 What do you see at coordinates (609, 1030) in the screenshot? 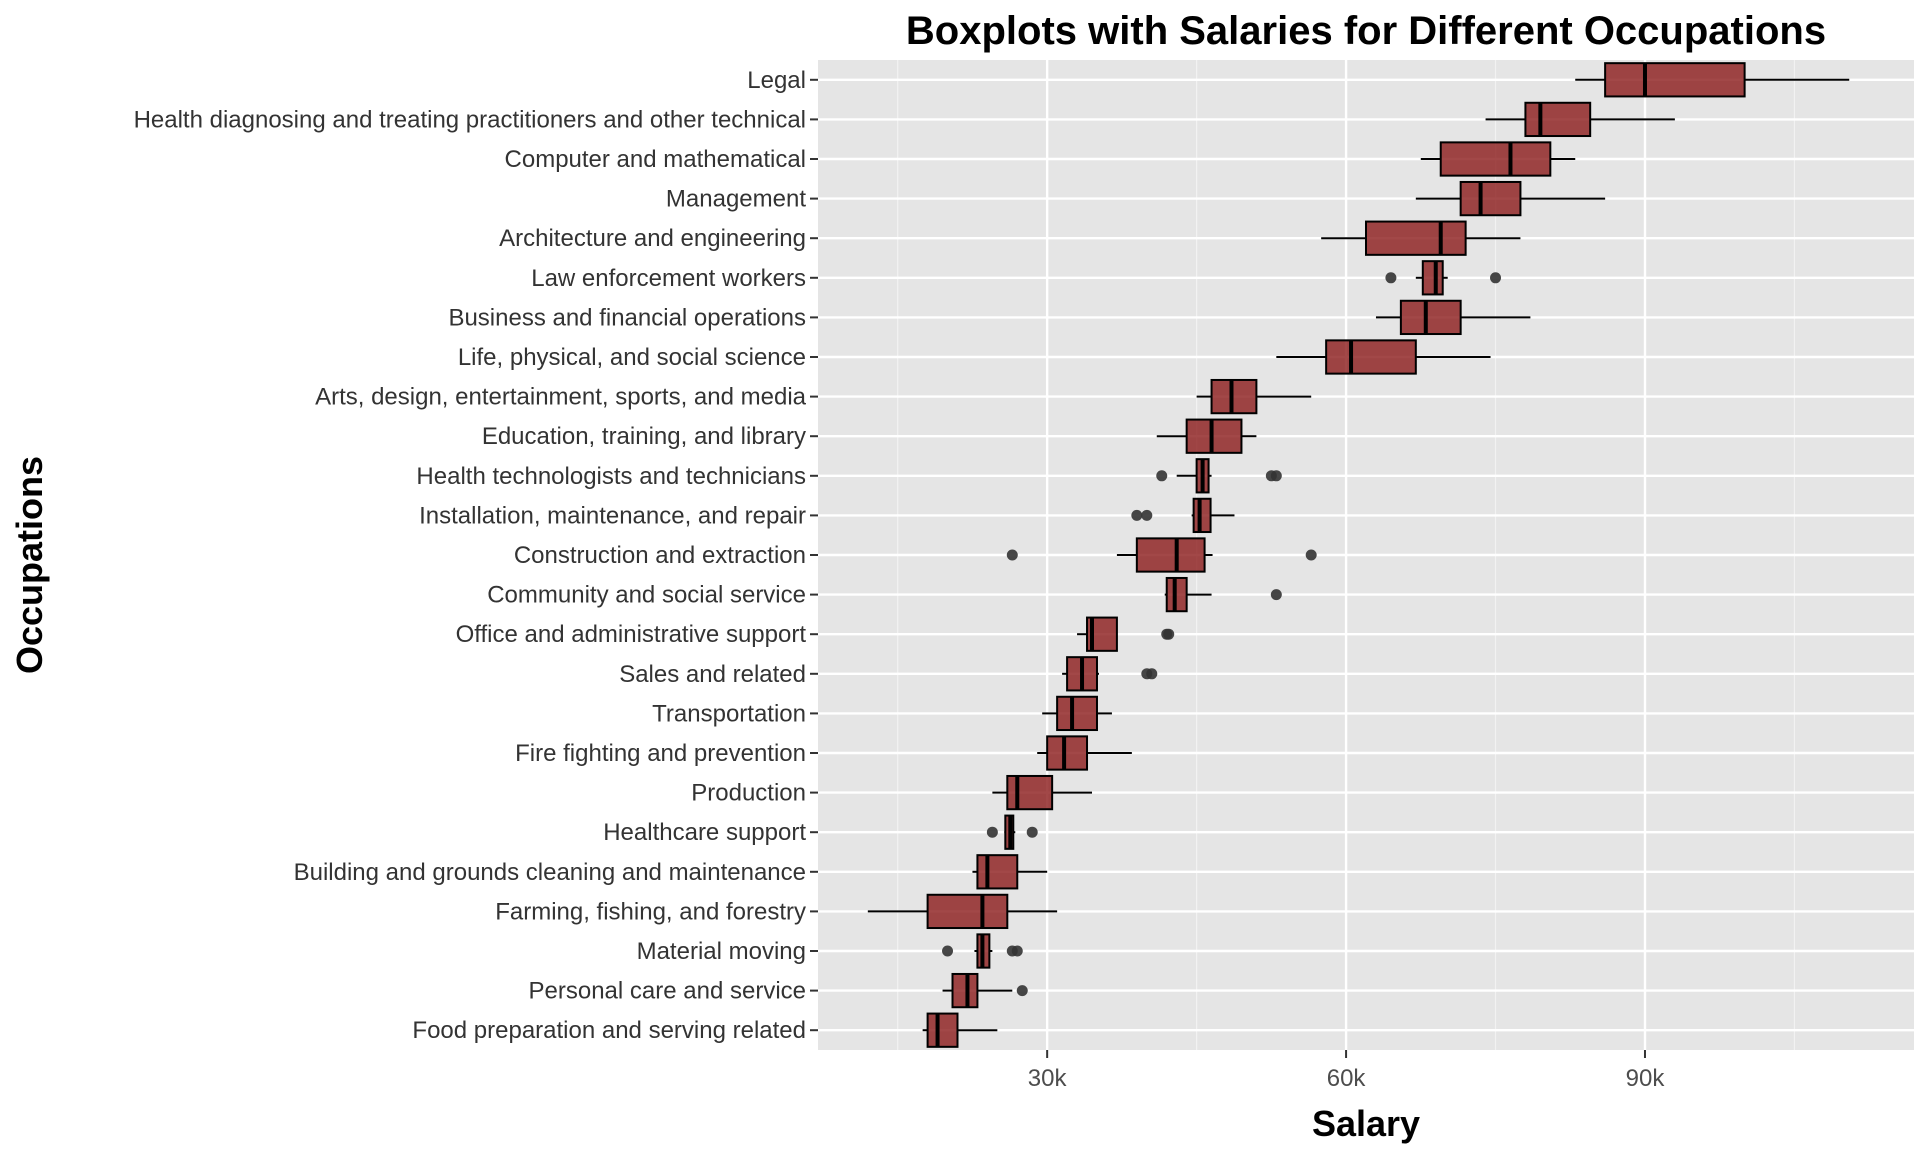
I see `y-tick-label: Food preparation and serving related` at bounding box center [609, 1030].